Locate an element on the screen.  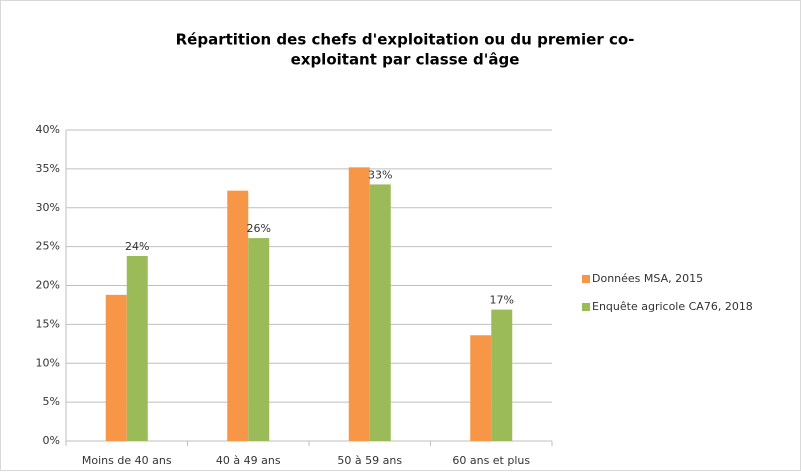
y-tick-label: 0% is located at coordinates (51, 440).